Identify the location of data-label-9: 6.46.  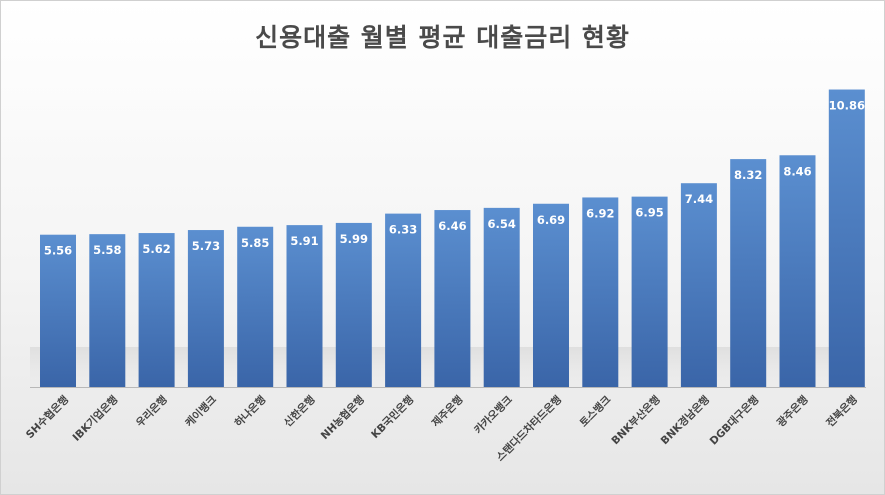
(452, 226).